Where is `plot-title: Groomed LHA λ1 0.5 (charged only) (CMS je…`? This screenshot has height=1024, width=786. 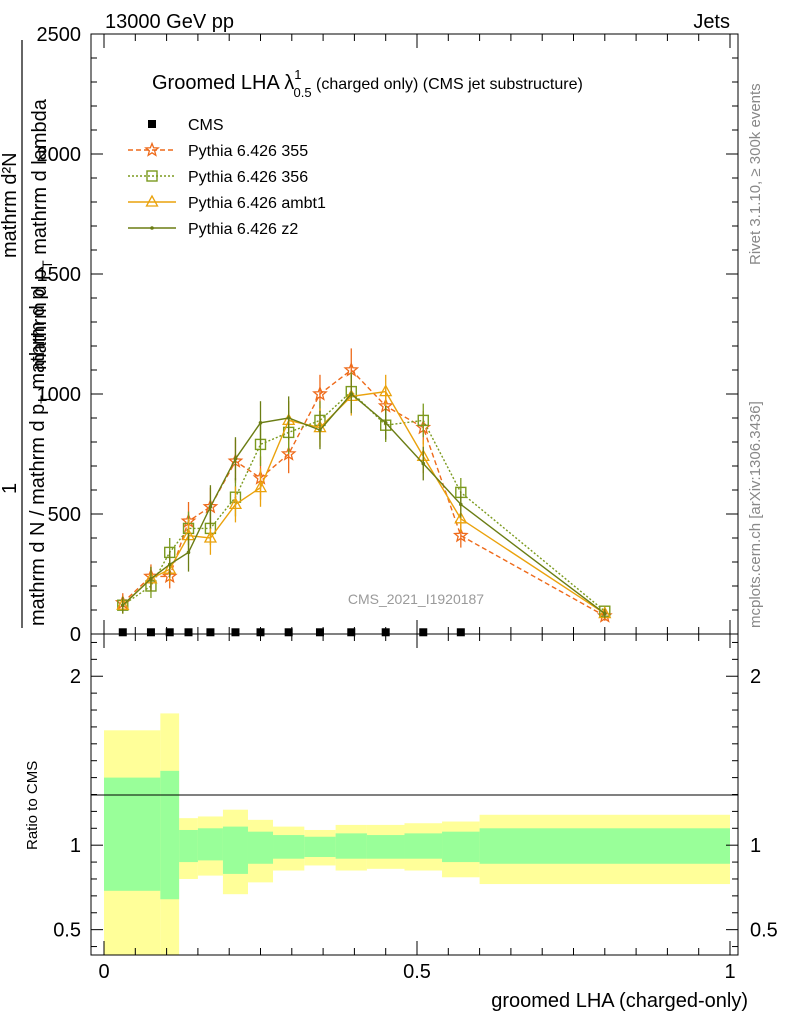
plot-title: Groomed LHA λ1 0.5 (charged only) (CMS je… is located at coordinates (367, 83).